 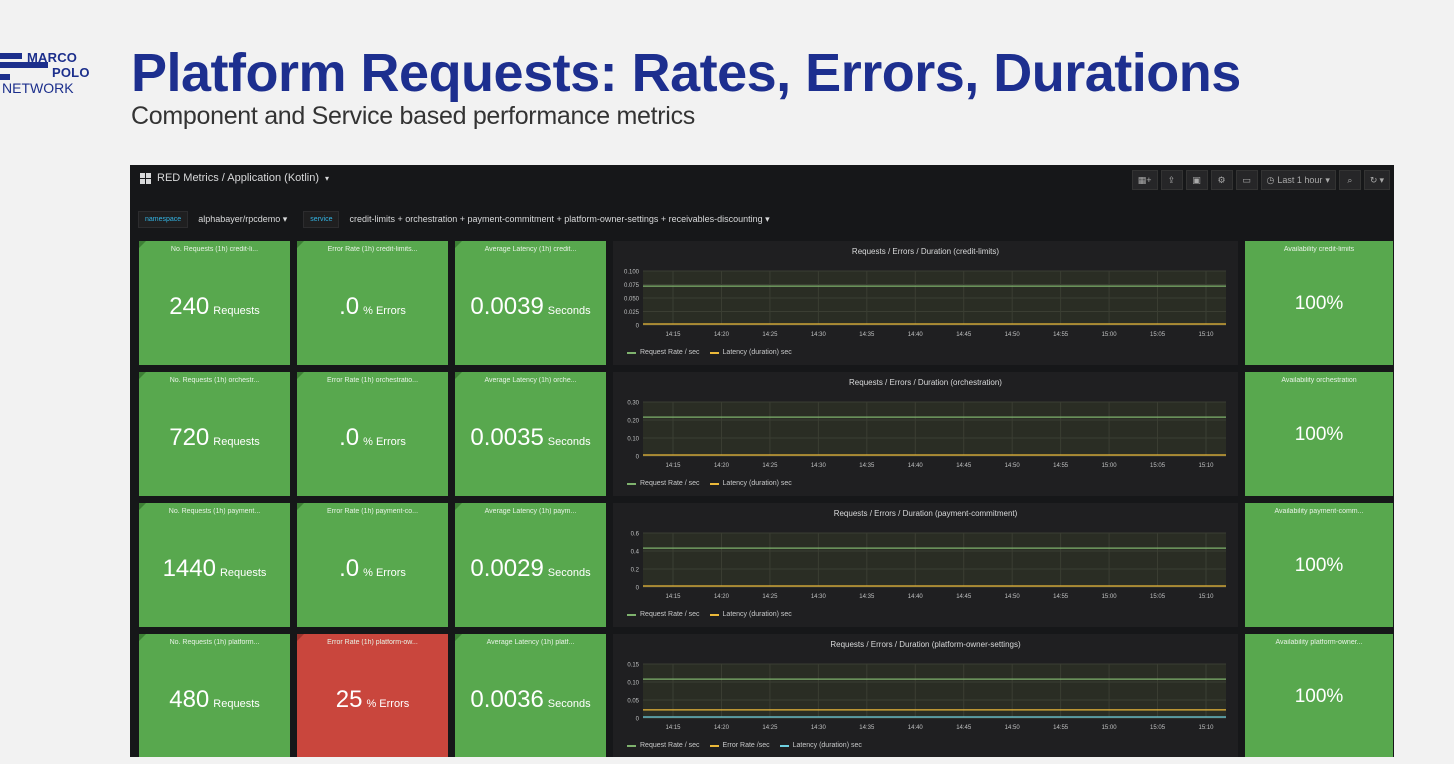 I want to click on dashboard-grid-icon, so click(x=145, y=178).